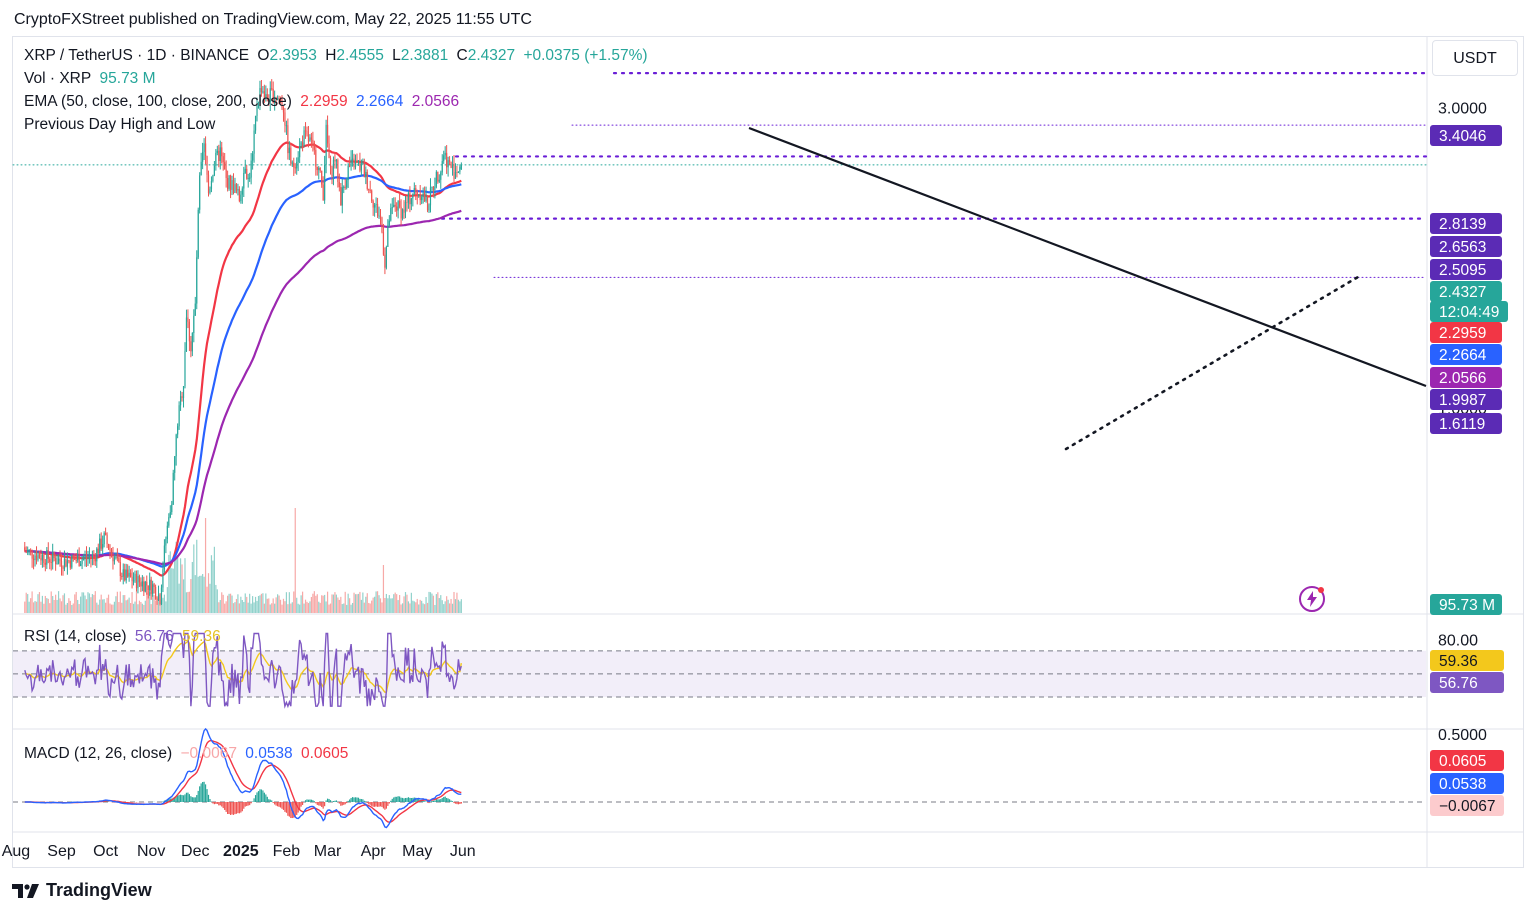  What do you see at coordinates (243, 670) in the screenshot?
I see `rsi-line` at bounding box center [243, 670].